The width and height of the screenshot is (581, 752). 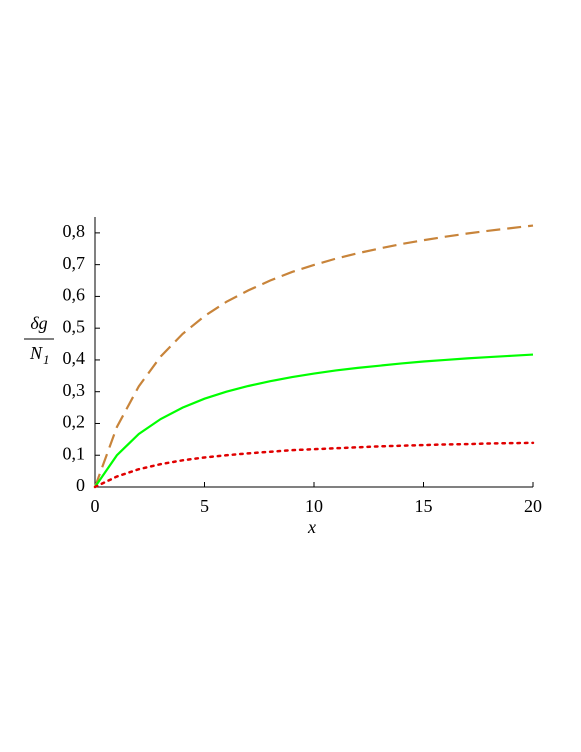 I want to click on x-tick-label: 20, so click(x=533, y=506).